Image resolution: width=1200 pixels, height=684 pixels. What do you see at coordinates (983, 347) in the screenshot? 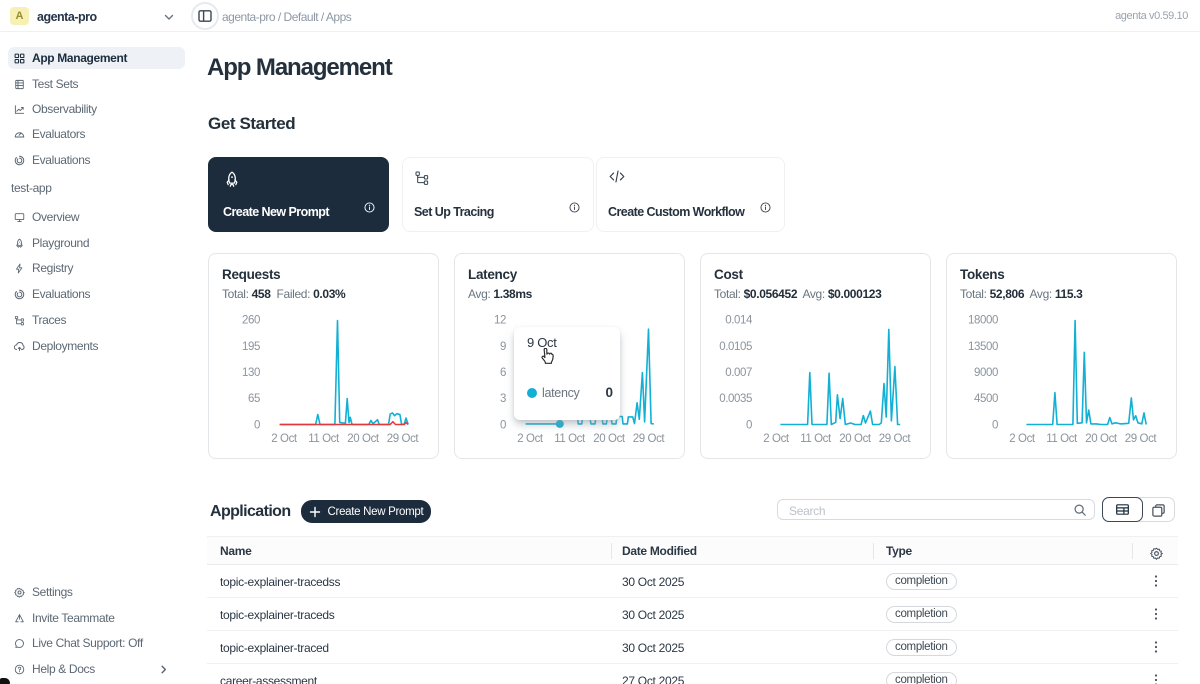
I see `svg-text: 13500` at bounding box center [983, 347].